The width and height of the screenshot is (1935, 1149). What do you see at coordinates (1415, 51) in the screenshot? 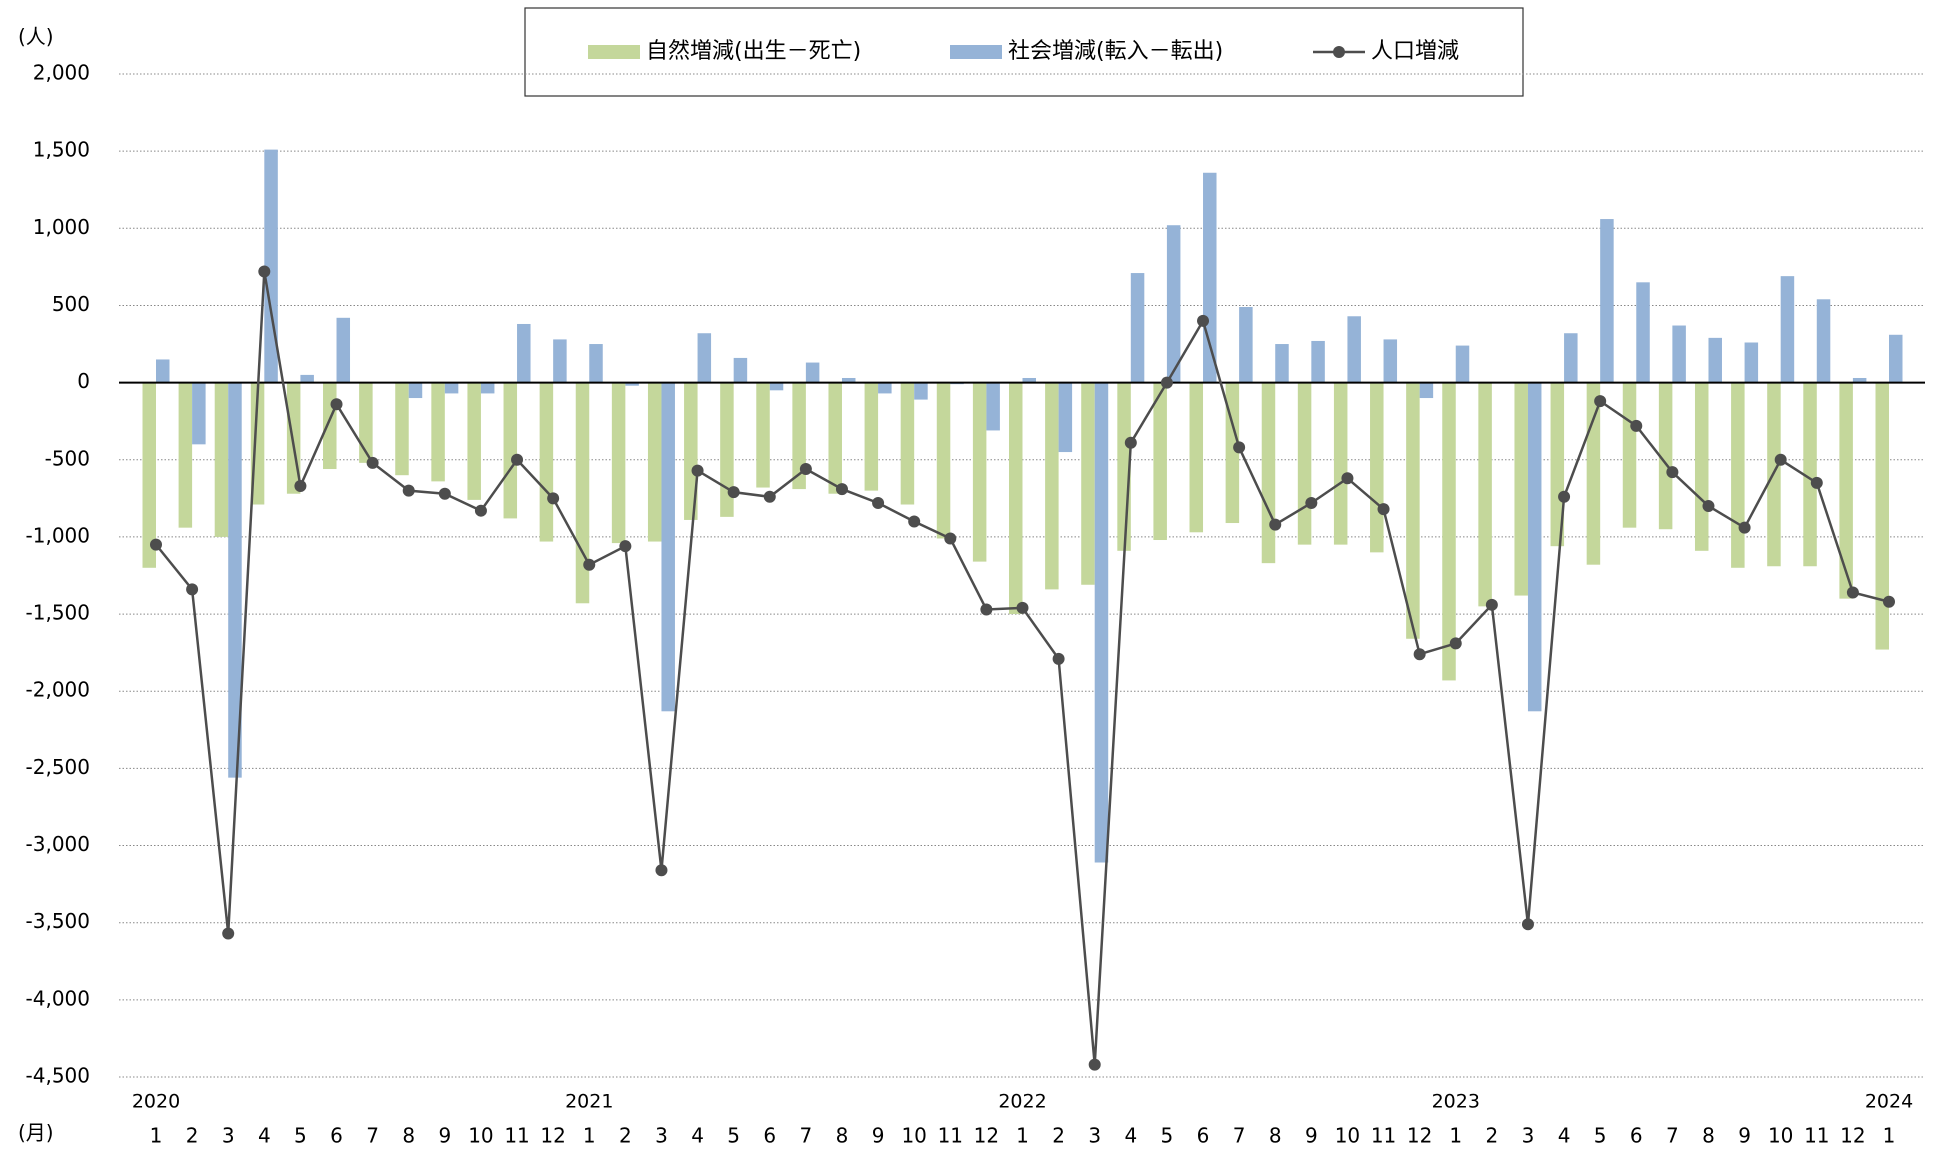
I see `legend-label: 人口増減` at bounding box center [1415, 51].